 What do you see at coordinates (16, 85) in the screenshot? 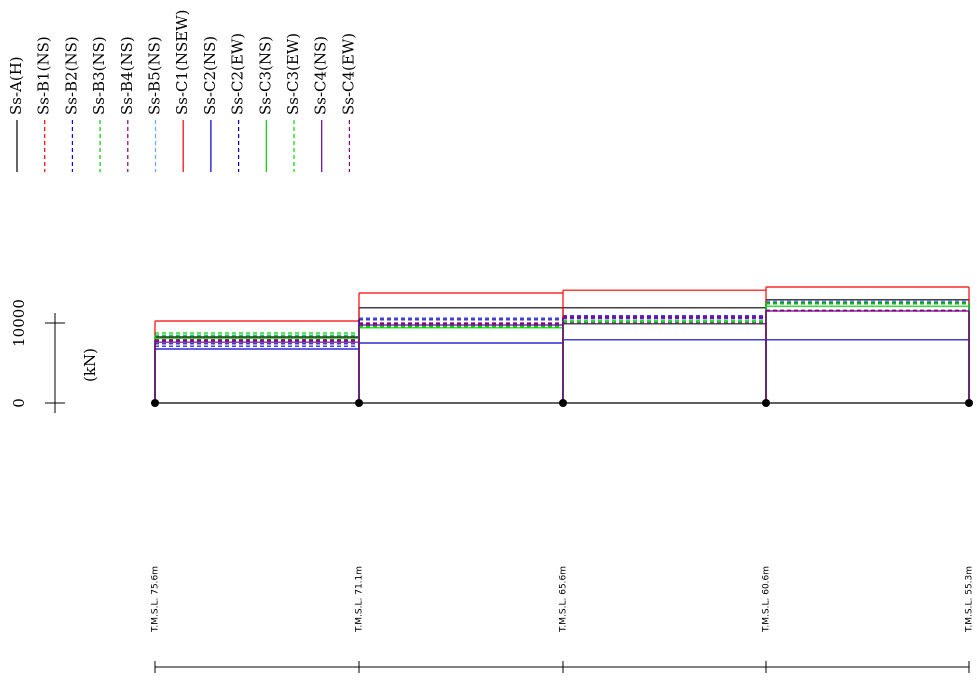
I see `legend-label: Ss-A(H)` at bounding box center [16, 85].